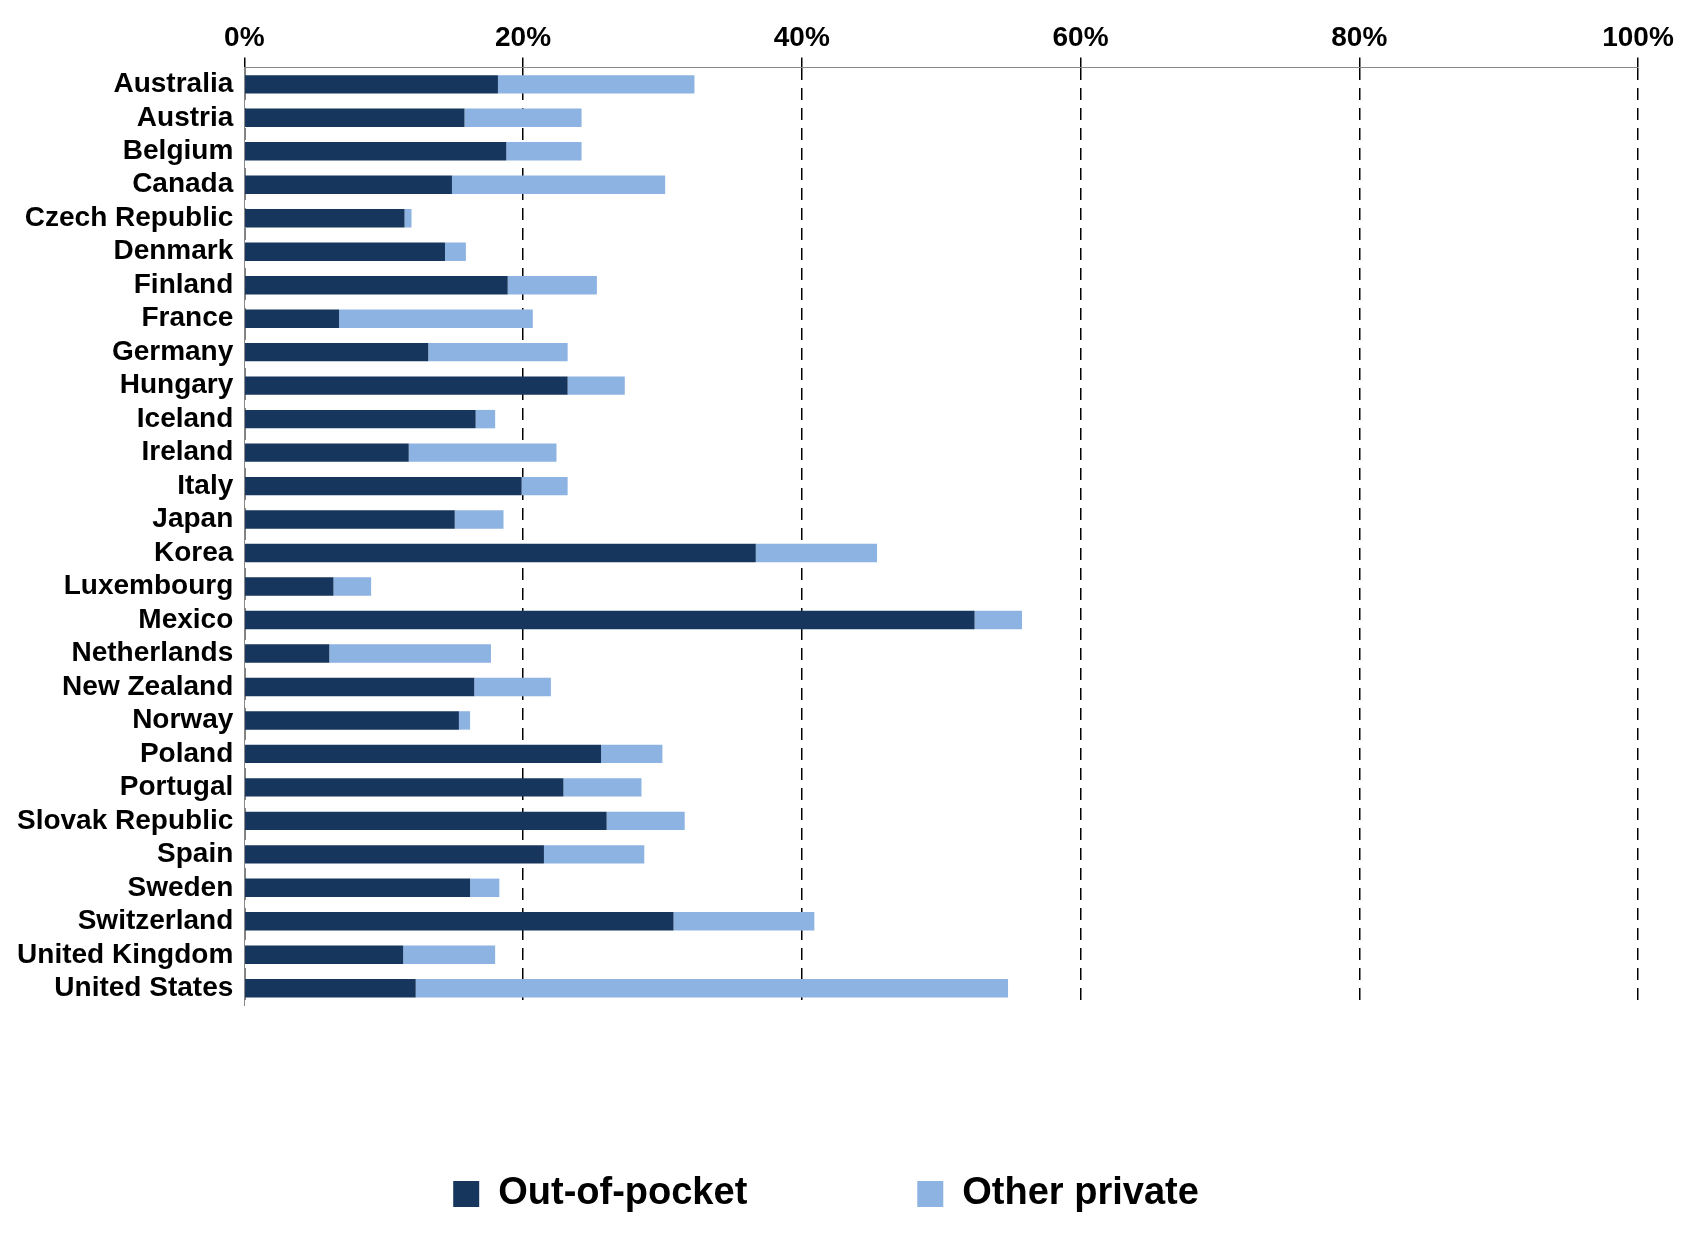 Image resolution: width=1689 pixels, height=1236 pixels. I want to click on y-tick-label: Germany, so click(172, 350).